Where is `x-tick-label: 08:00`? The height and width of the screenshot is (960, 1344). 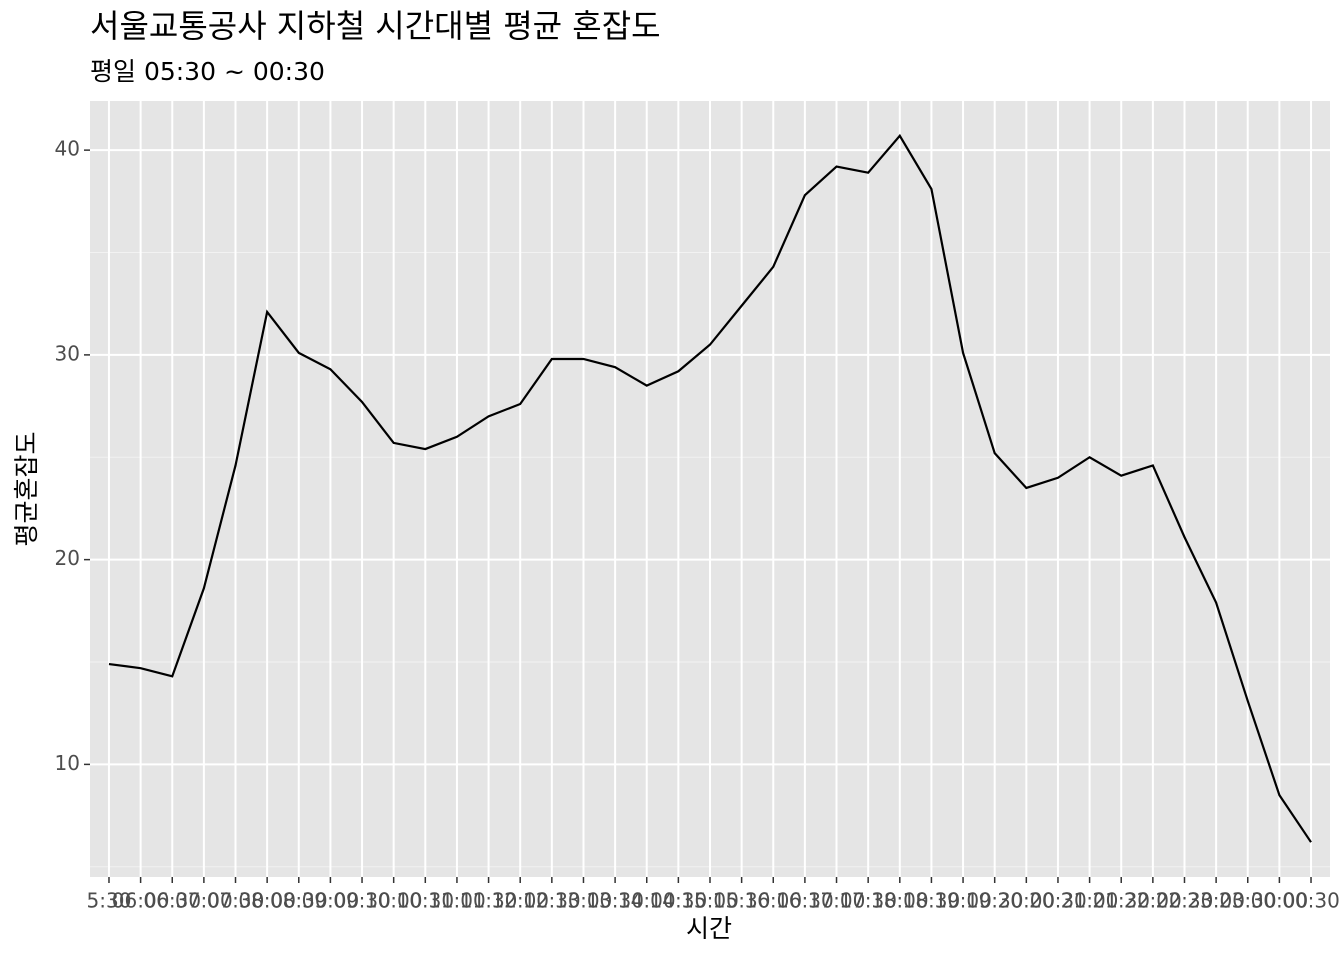
x-tick-label: 08:00 is located at coordinates (267, 901).